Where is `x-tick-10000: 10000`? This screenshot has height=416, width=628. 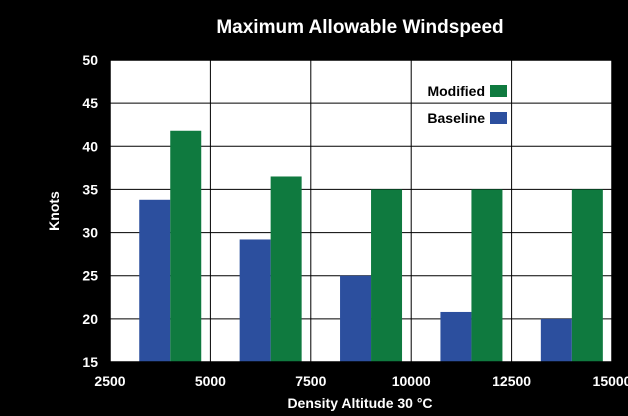 x-tick-10000: 10000 is located at coordinates (411, 381).